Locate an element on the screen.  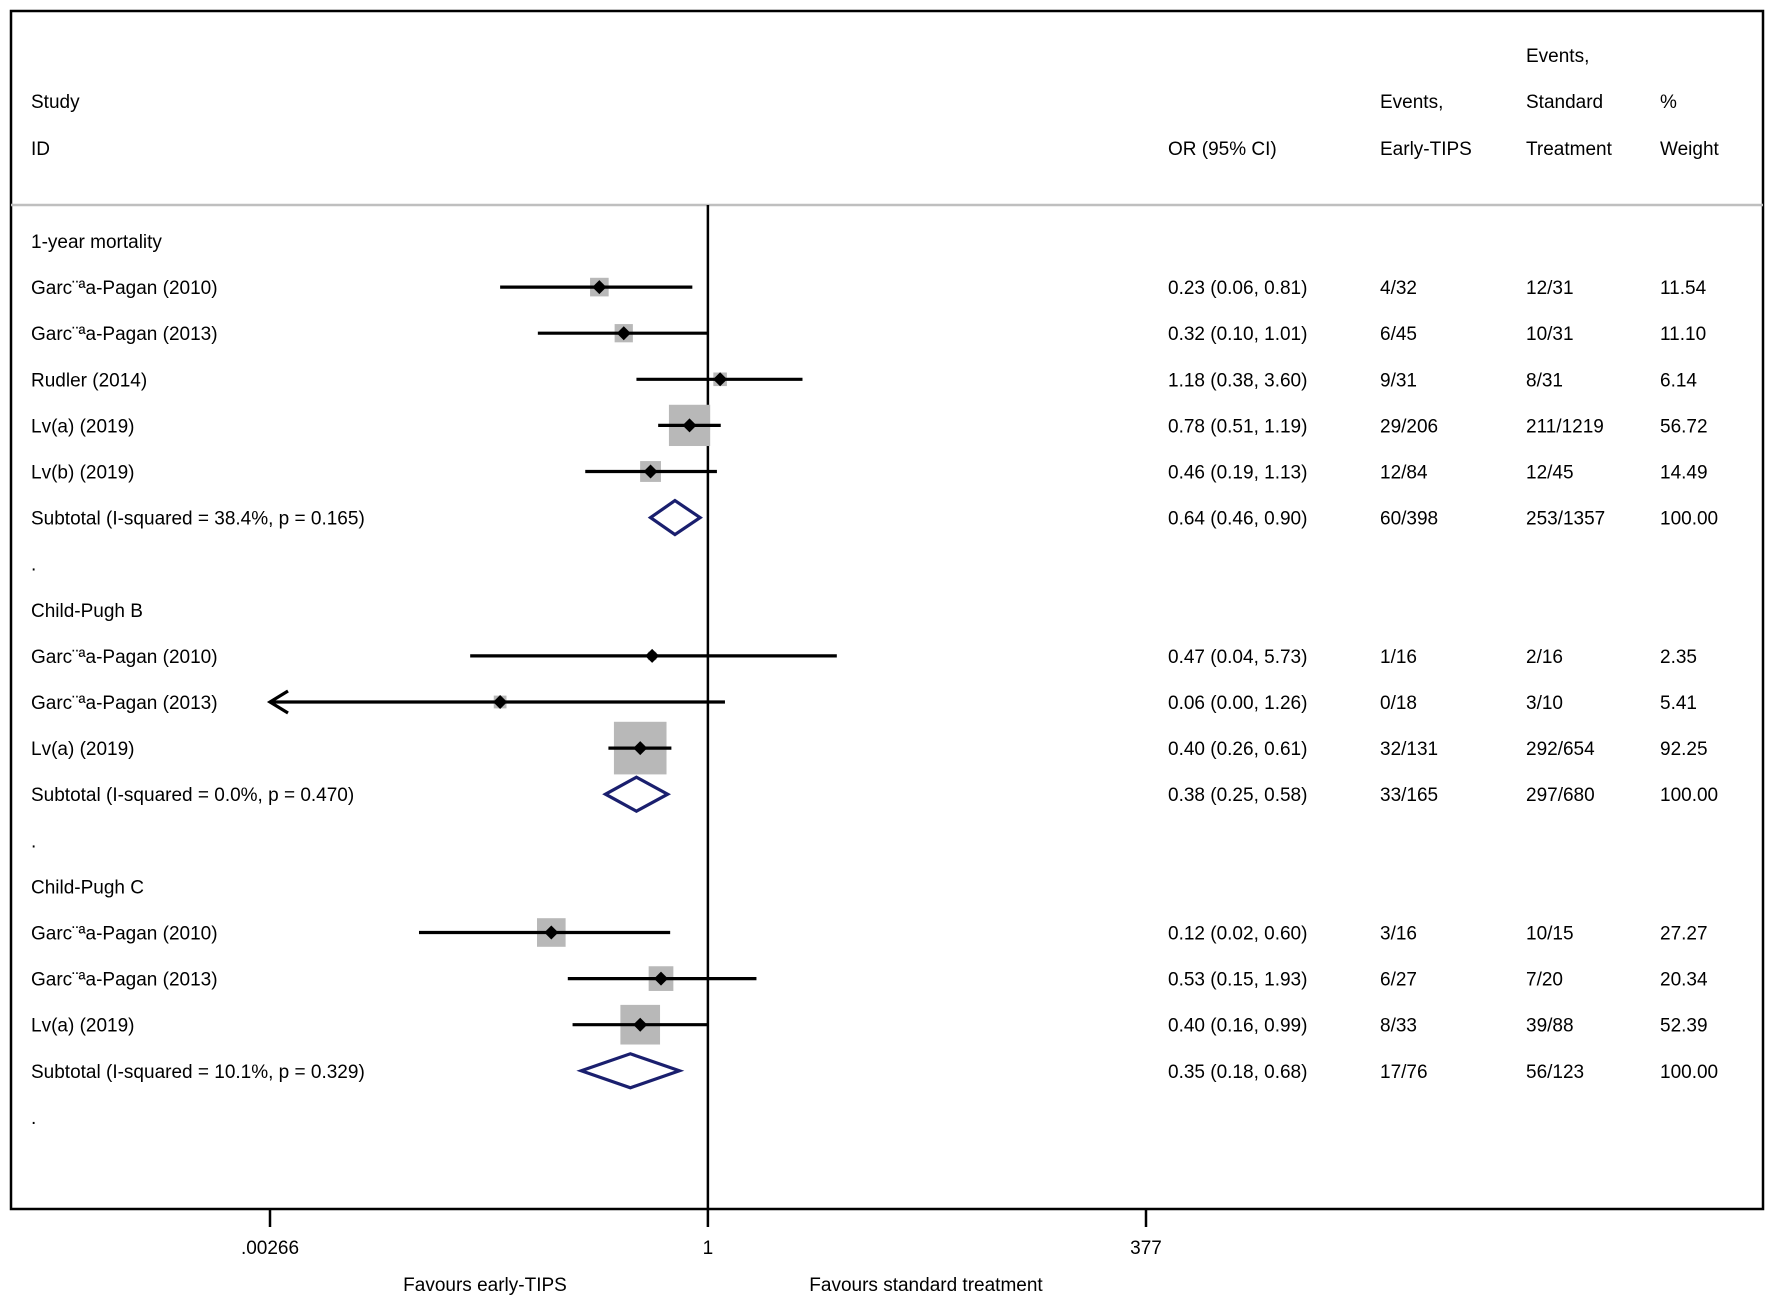
header-study: Study is located at coordinates (55, 102).